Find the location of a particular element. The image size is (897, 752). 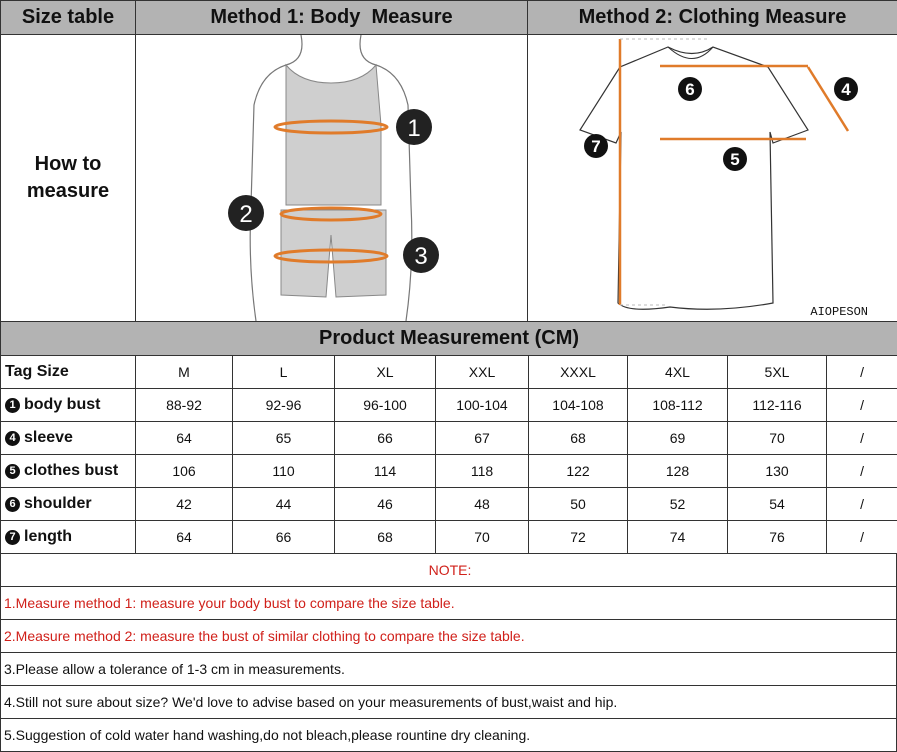

table-cell: 74 is located at coordinates (678, 537).